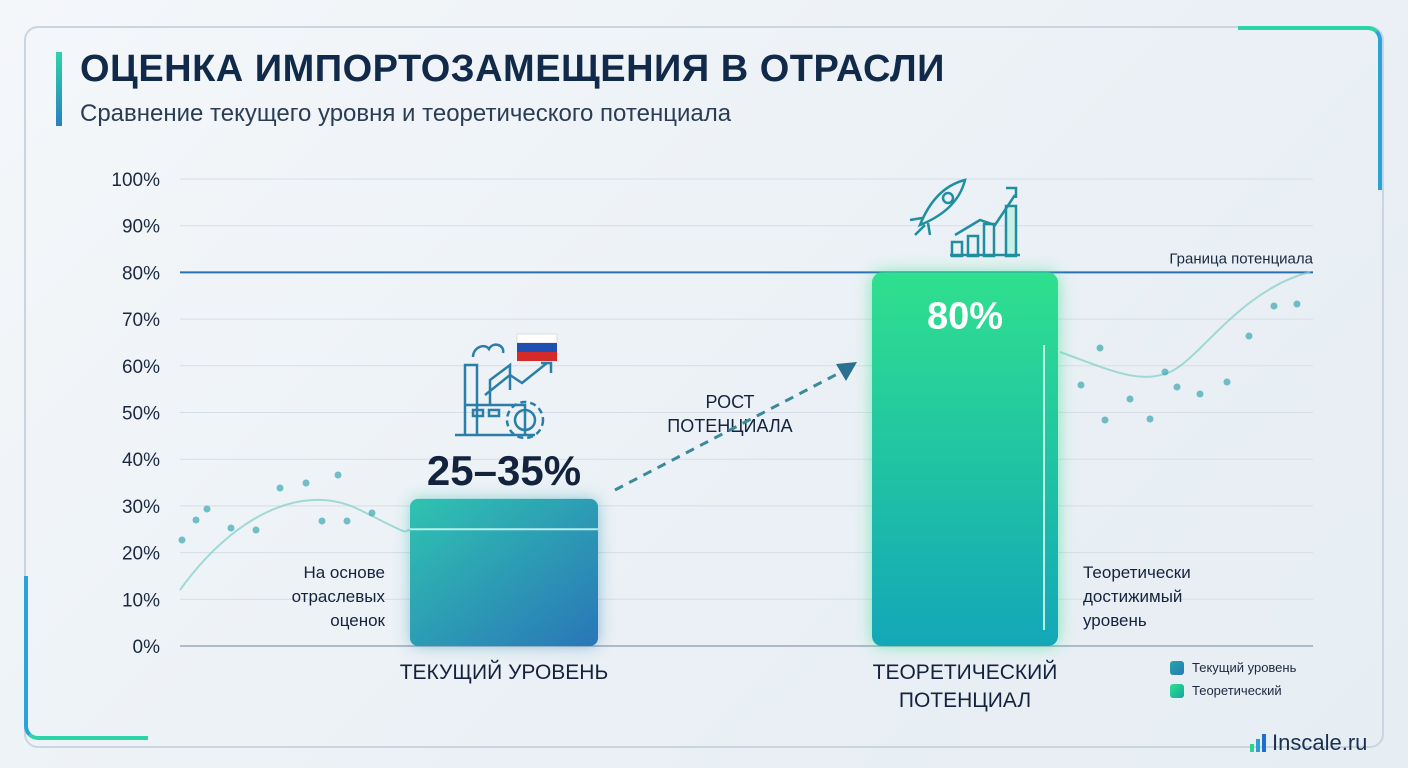  I want to click on factory-icon, so click(504, 391).